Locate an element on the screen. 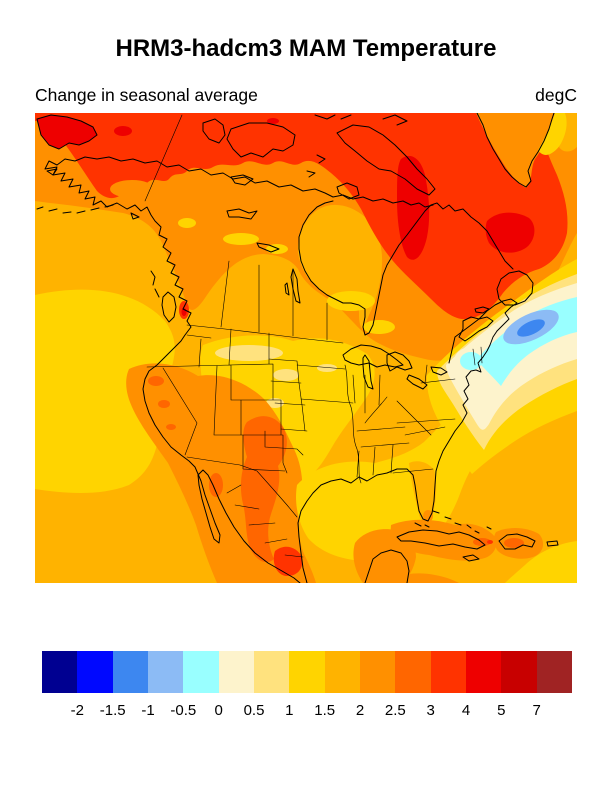  st-lawrence-gulf-coast is located at coordinates (483, 331).